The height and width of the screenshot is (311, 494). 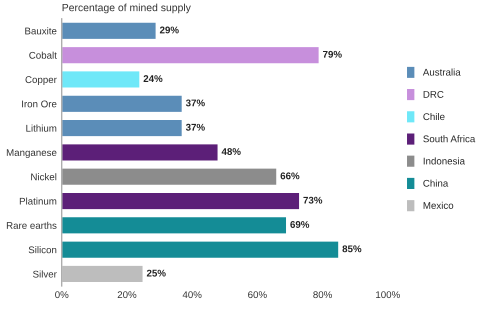 What do you see at coordinates (257, 294) in the screenshot?
I see `x-tick-label: 60%` at bounding box center [257, 294].